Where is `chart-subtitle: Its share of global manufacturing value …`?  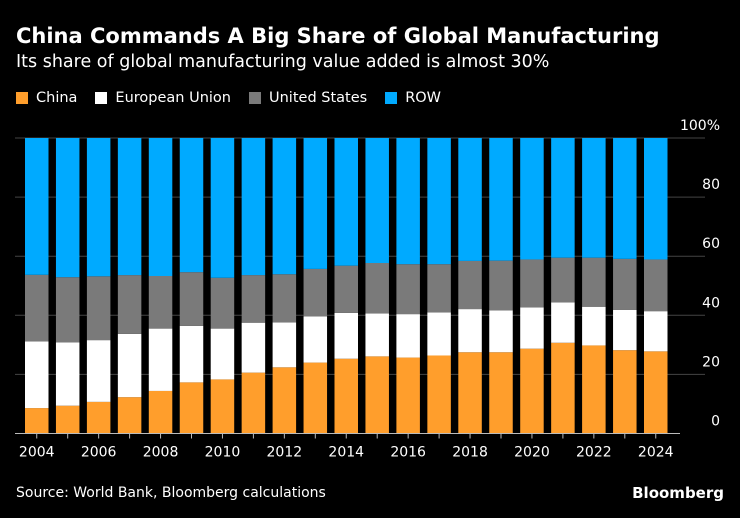 chart-subtitle: Its share of global manufacturing value … is located at coordinates (283, 62).